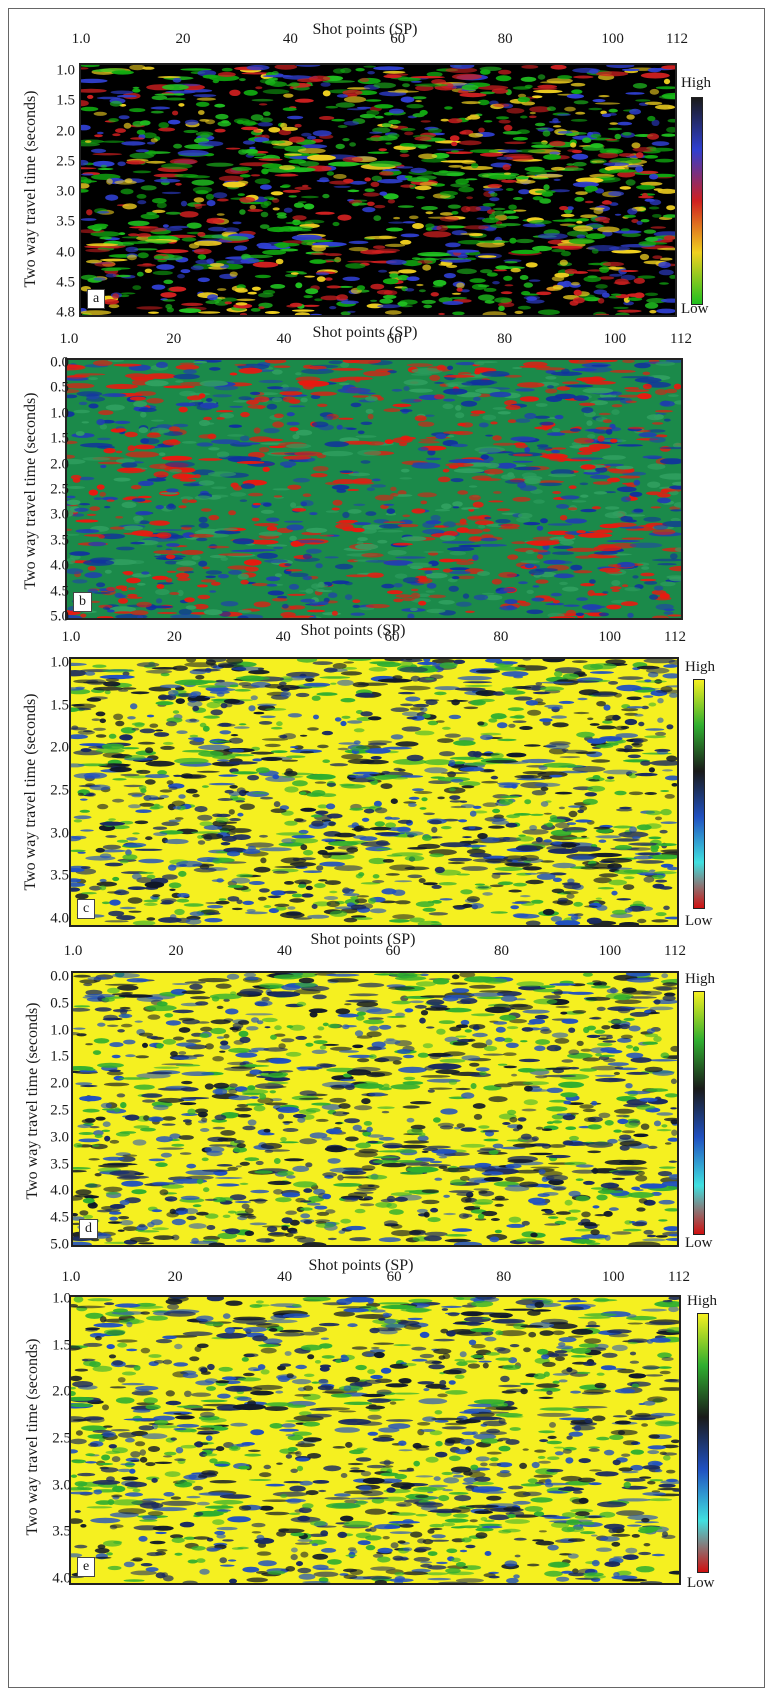 The width and height of the screenshot is (776, 1695). Describe the element at coordinates (697, 201) in the screenshot. I see `panel-a-colorbar` at that location.